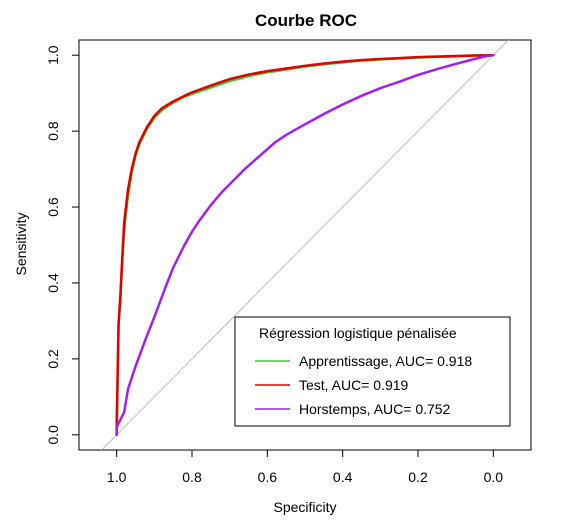  Describe the element at coordinates (305, 467) in the screenshot. I see `x-axis: 1.0 0.8 0.6 0.4 0.2 0.0` at that location.